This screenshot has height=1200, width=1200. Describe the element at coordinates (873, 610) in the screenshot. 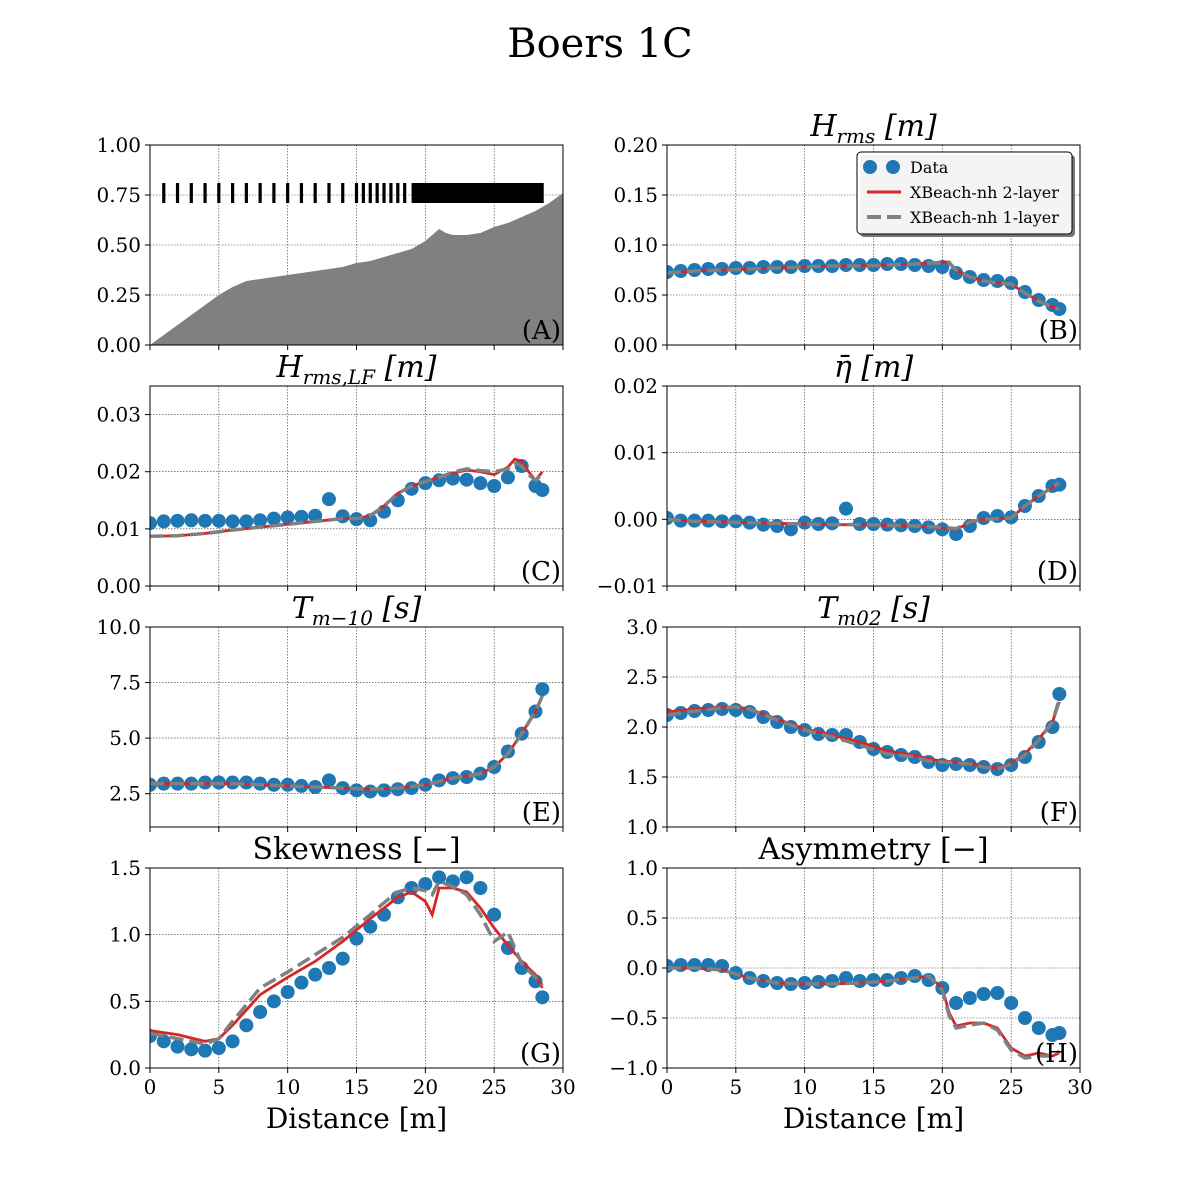

I see `panel-title: Tm02 [s]` at that location.